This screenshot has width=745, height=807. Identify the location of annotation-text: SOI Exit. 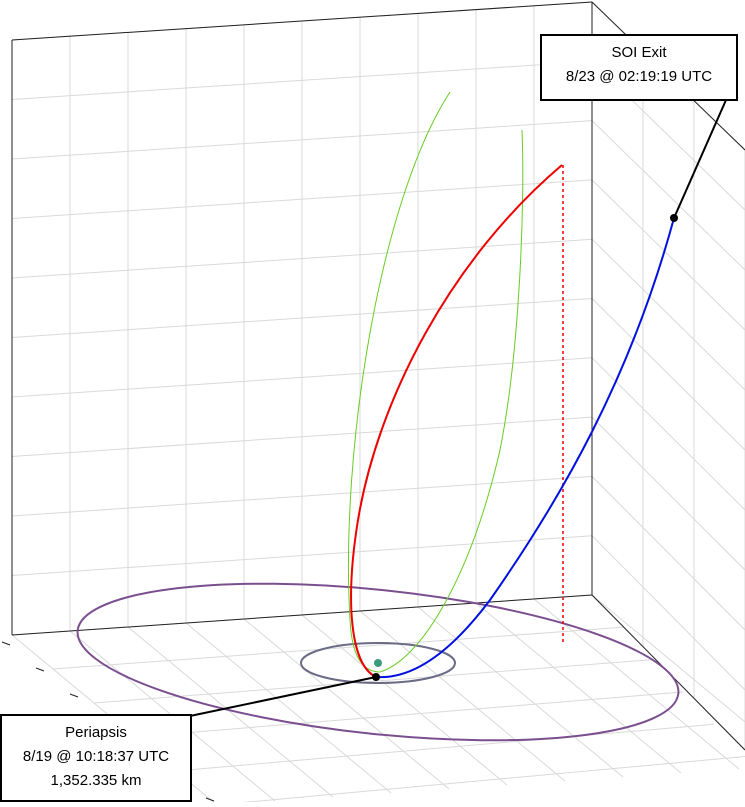
(639, 52).